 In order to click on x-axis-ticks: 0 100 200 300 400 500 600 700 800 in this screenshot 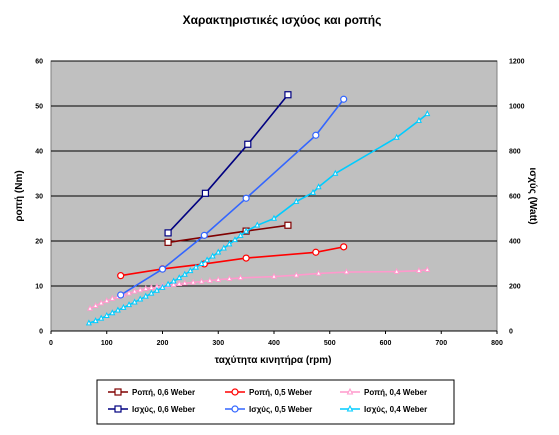, I will do `click(276, 339)`.